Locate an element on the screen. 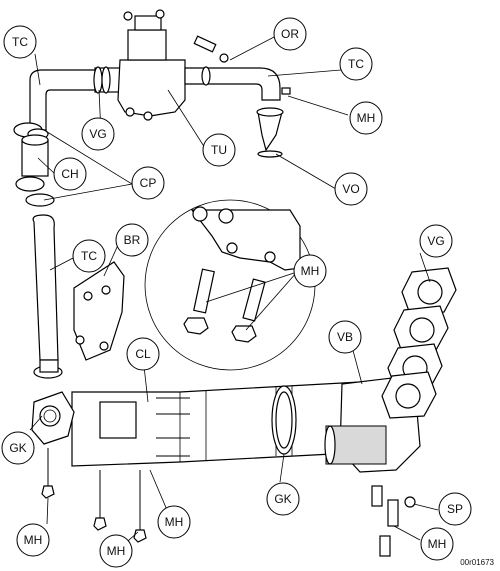 The image size is (500, 571). callout-label: CH is located at coordinates (69, 174).